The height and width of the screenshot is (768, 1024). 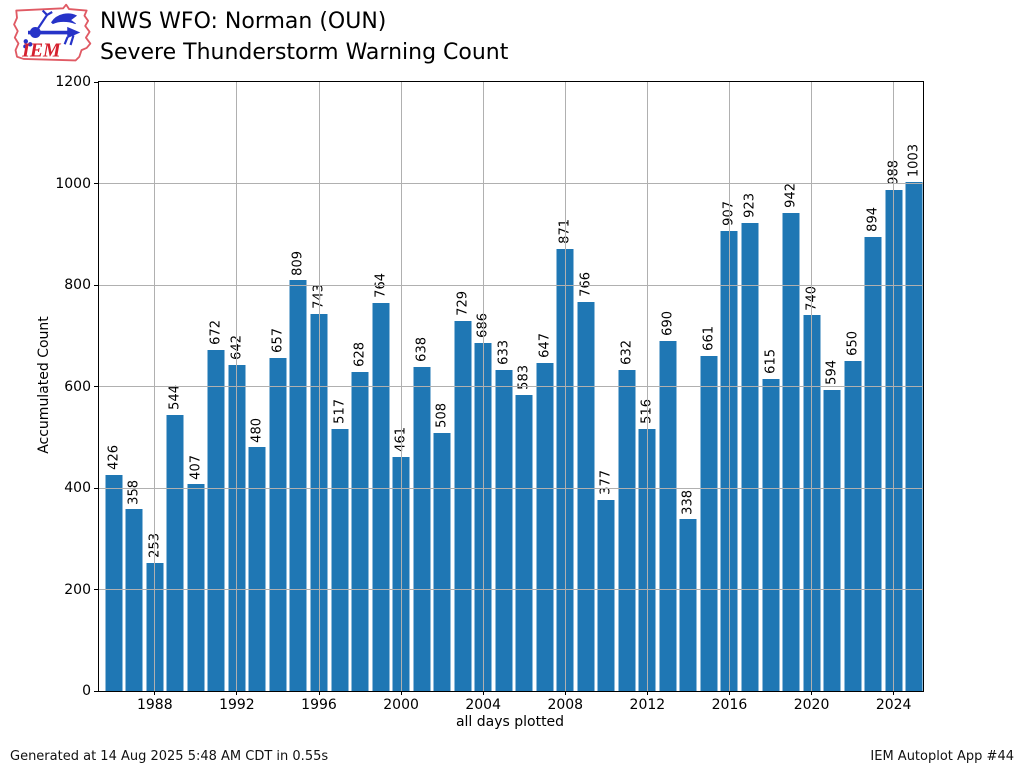 I want to click on bar-group: 583, so click(x=524, y=386).